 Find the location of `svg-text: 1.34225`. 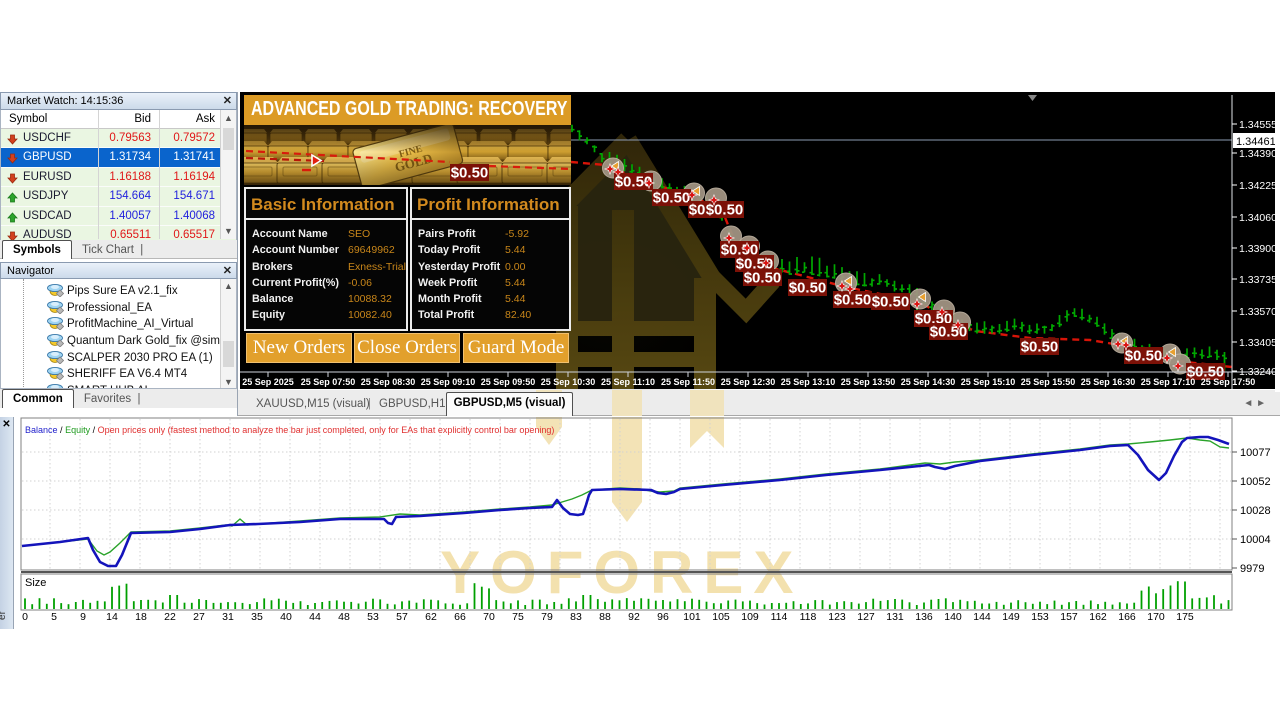

svg-text: 1.34225 is located at coordinates (1258, 186).